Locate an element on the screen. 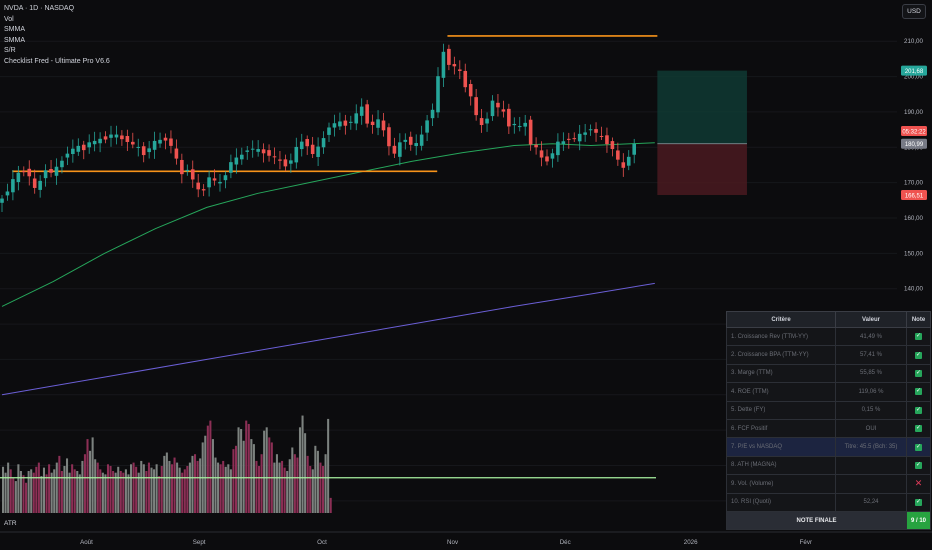 The height and width of the screenshot is (550, 932). header-valeur: Valeur is located at coordinates (871, 319).